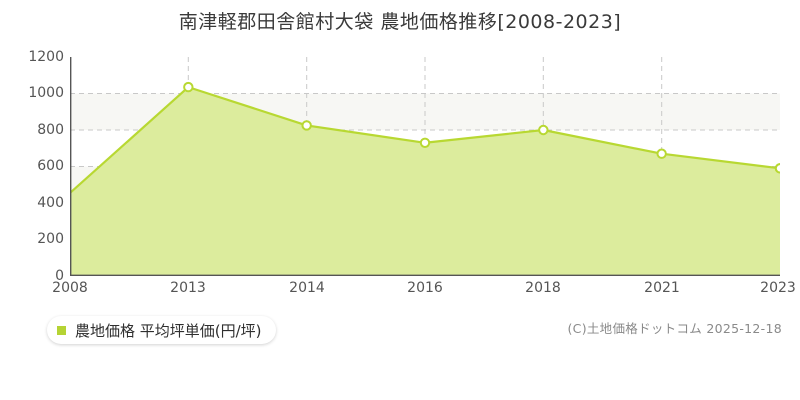 This screenshot has height=400, width=800. Describe the element at coordinates (32, 200) in the screenshot. I see `y-axis: 1200 1000 800 600 400 200 0` at that location.